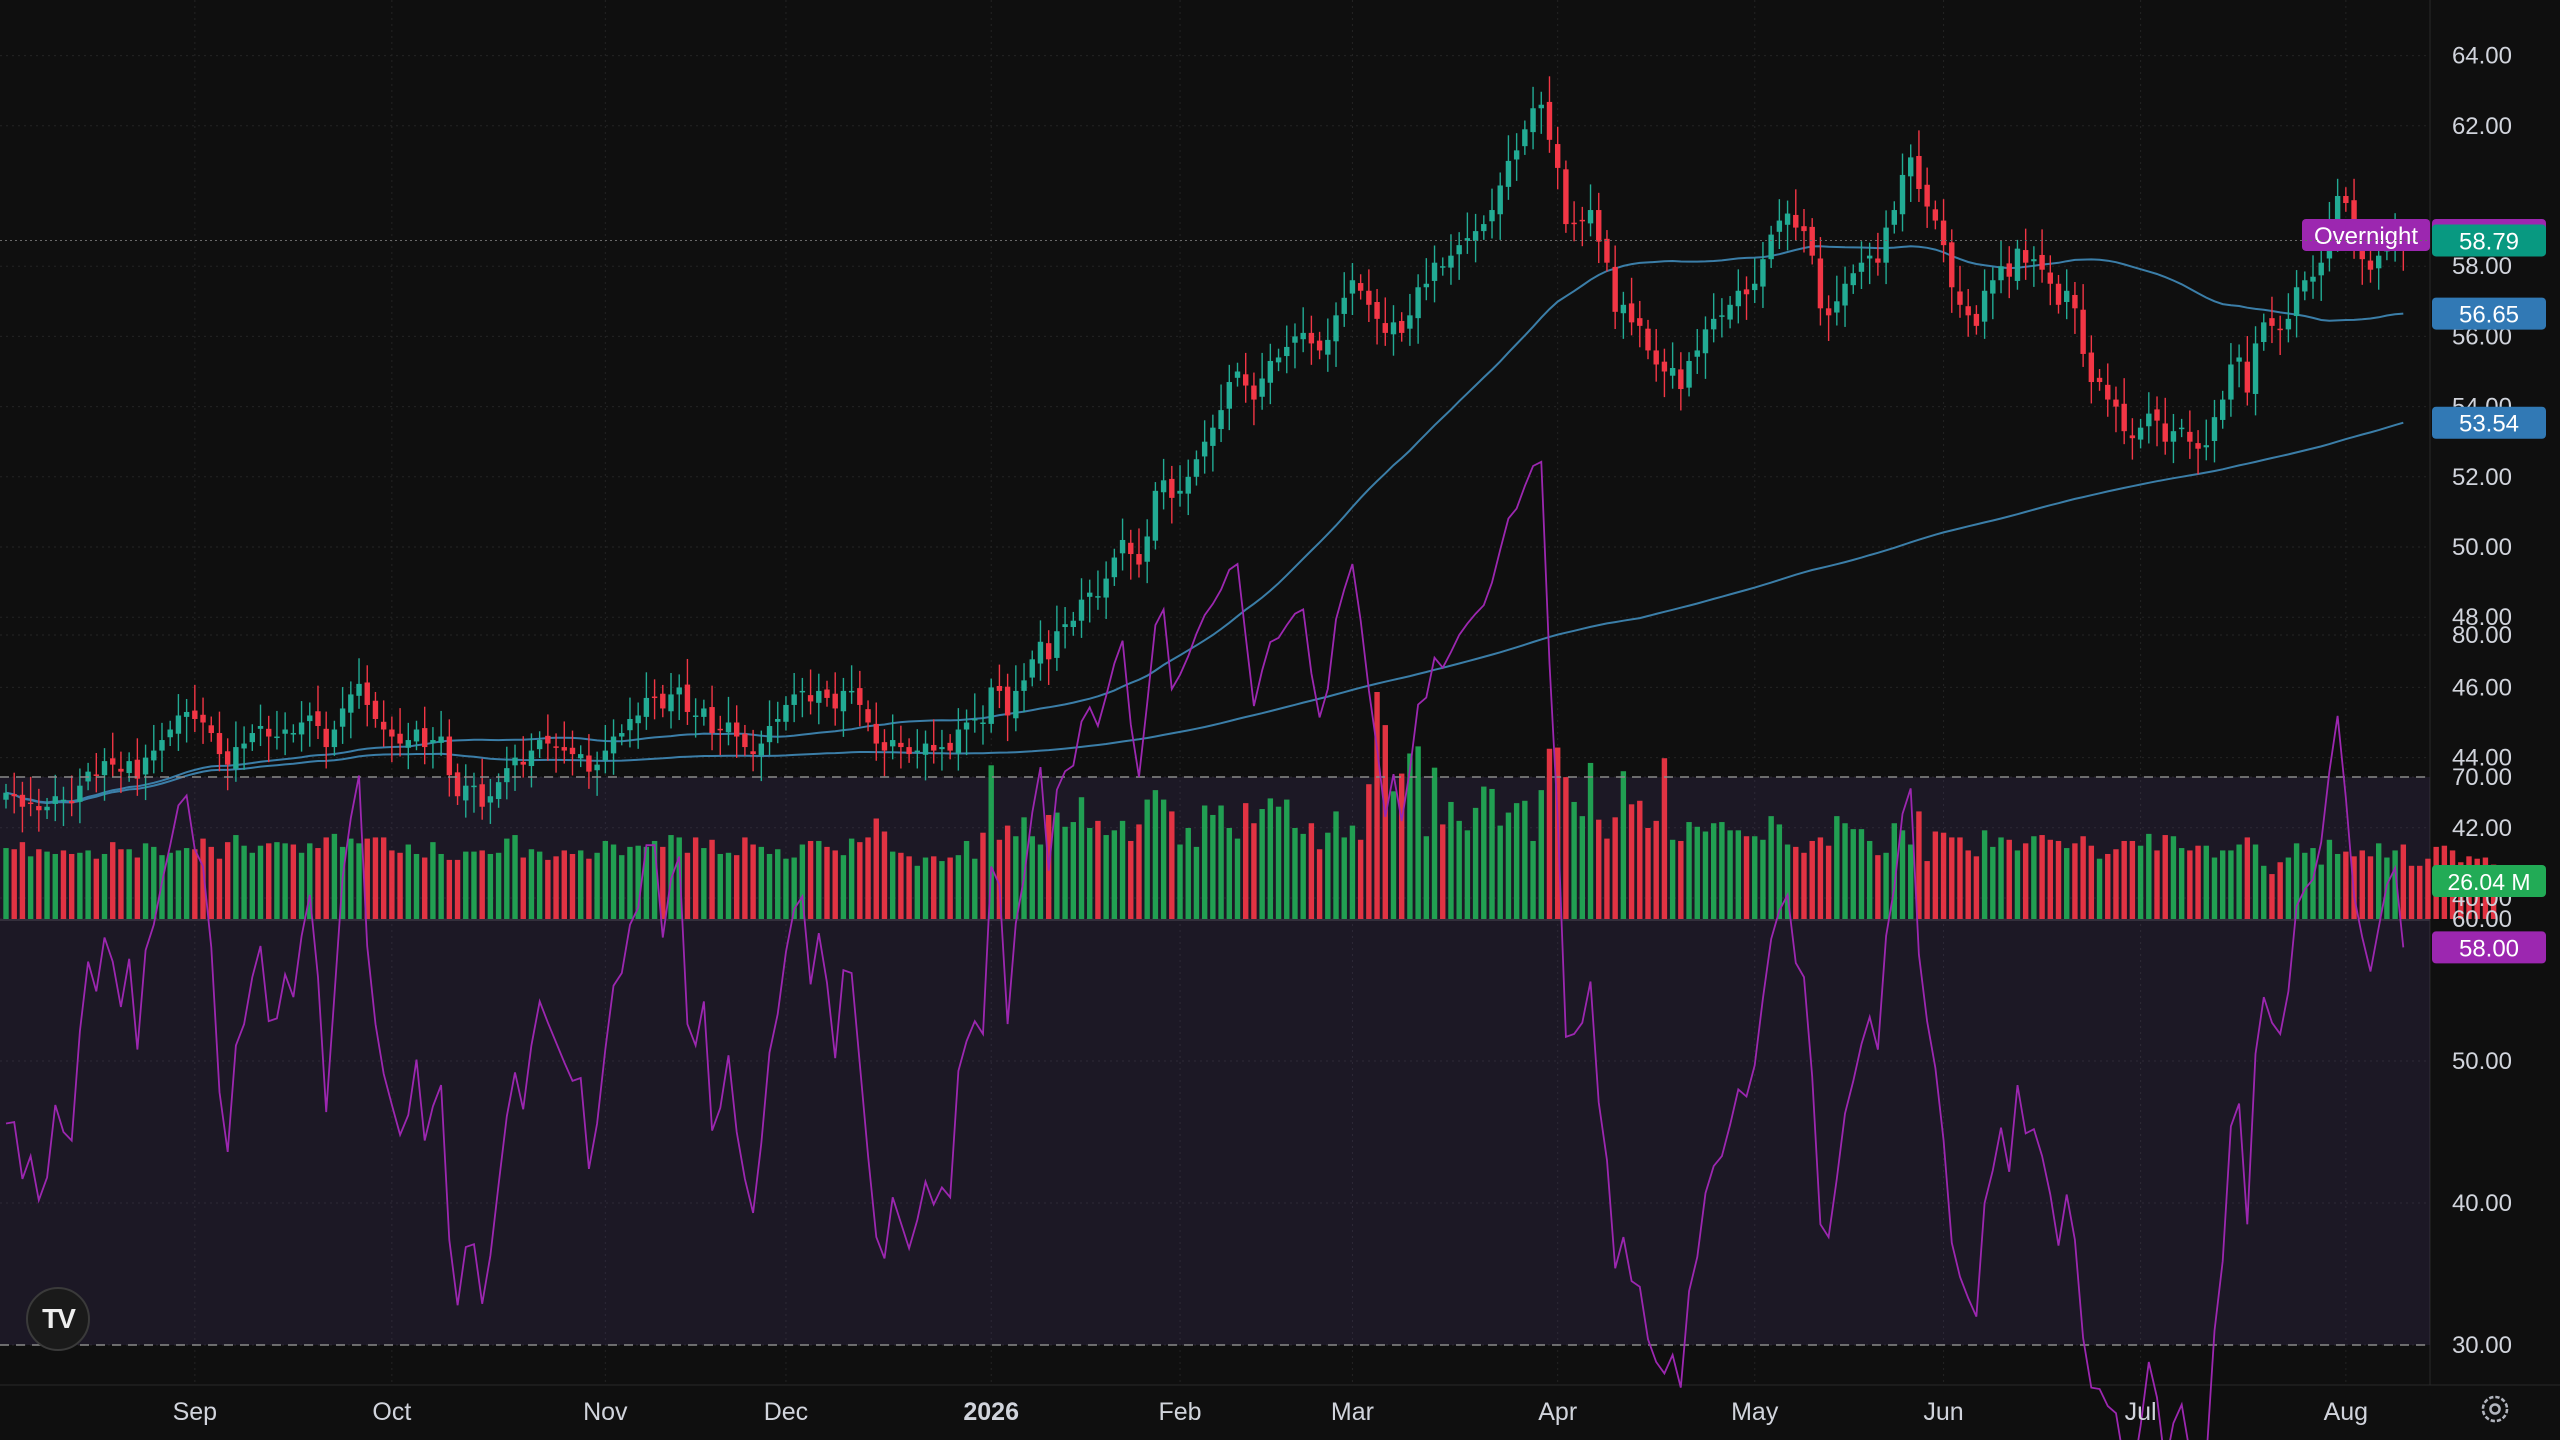  I want to click on axis-label: 44.00, so click(2482, 758).